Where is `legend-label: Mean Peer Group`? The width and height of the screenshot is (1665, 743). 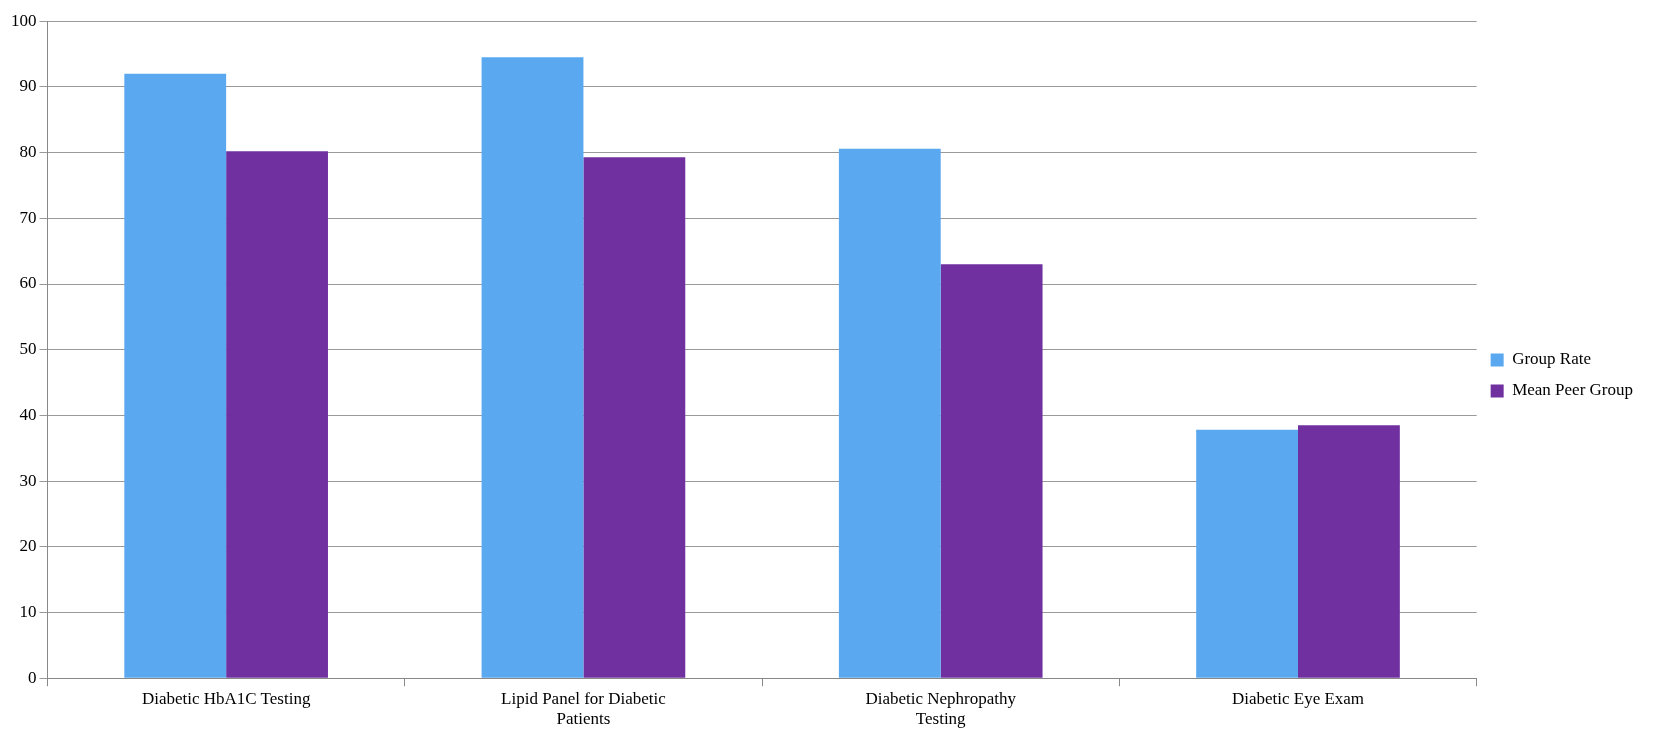 legend-label: Mean Peer Group is located at coordinates (1573, 390).